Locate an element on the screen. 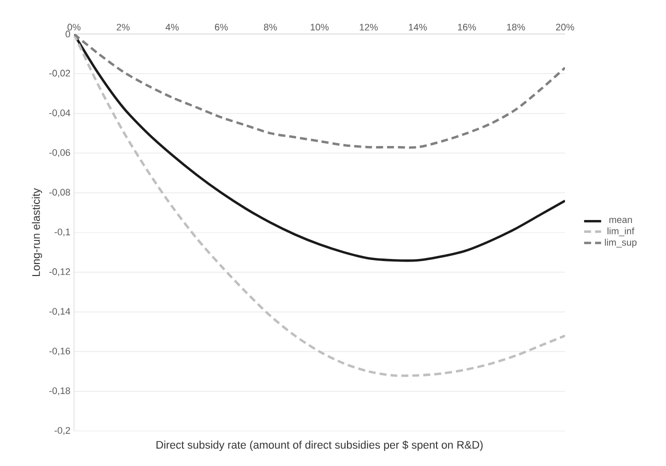  x-tick-label: 18% is located at coordinates (516, 27).